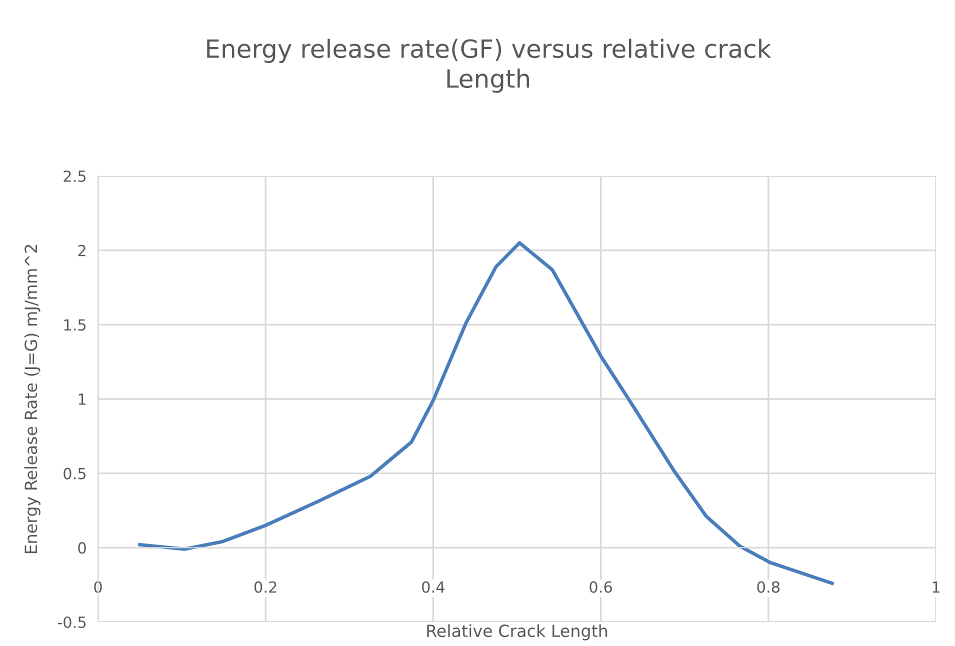 The width and height of the screenshot is (955, 646). I want to click on x-tick-label: 0.2, so click(265, 587).